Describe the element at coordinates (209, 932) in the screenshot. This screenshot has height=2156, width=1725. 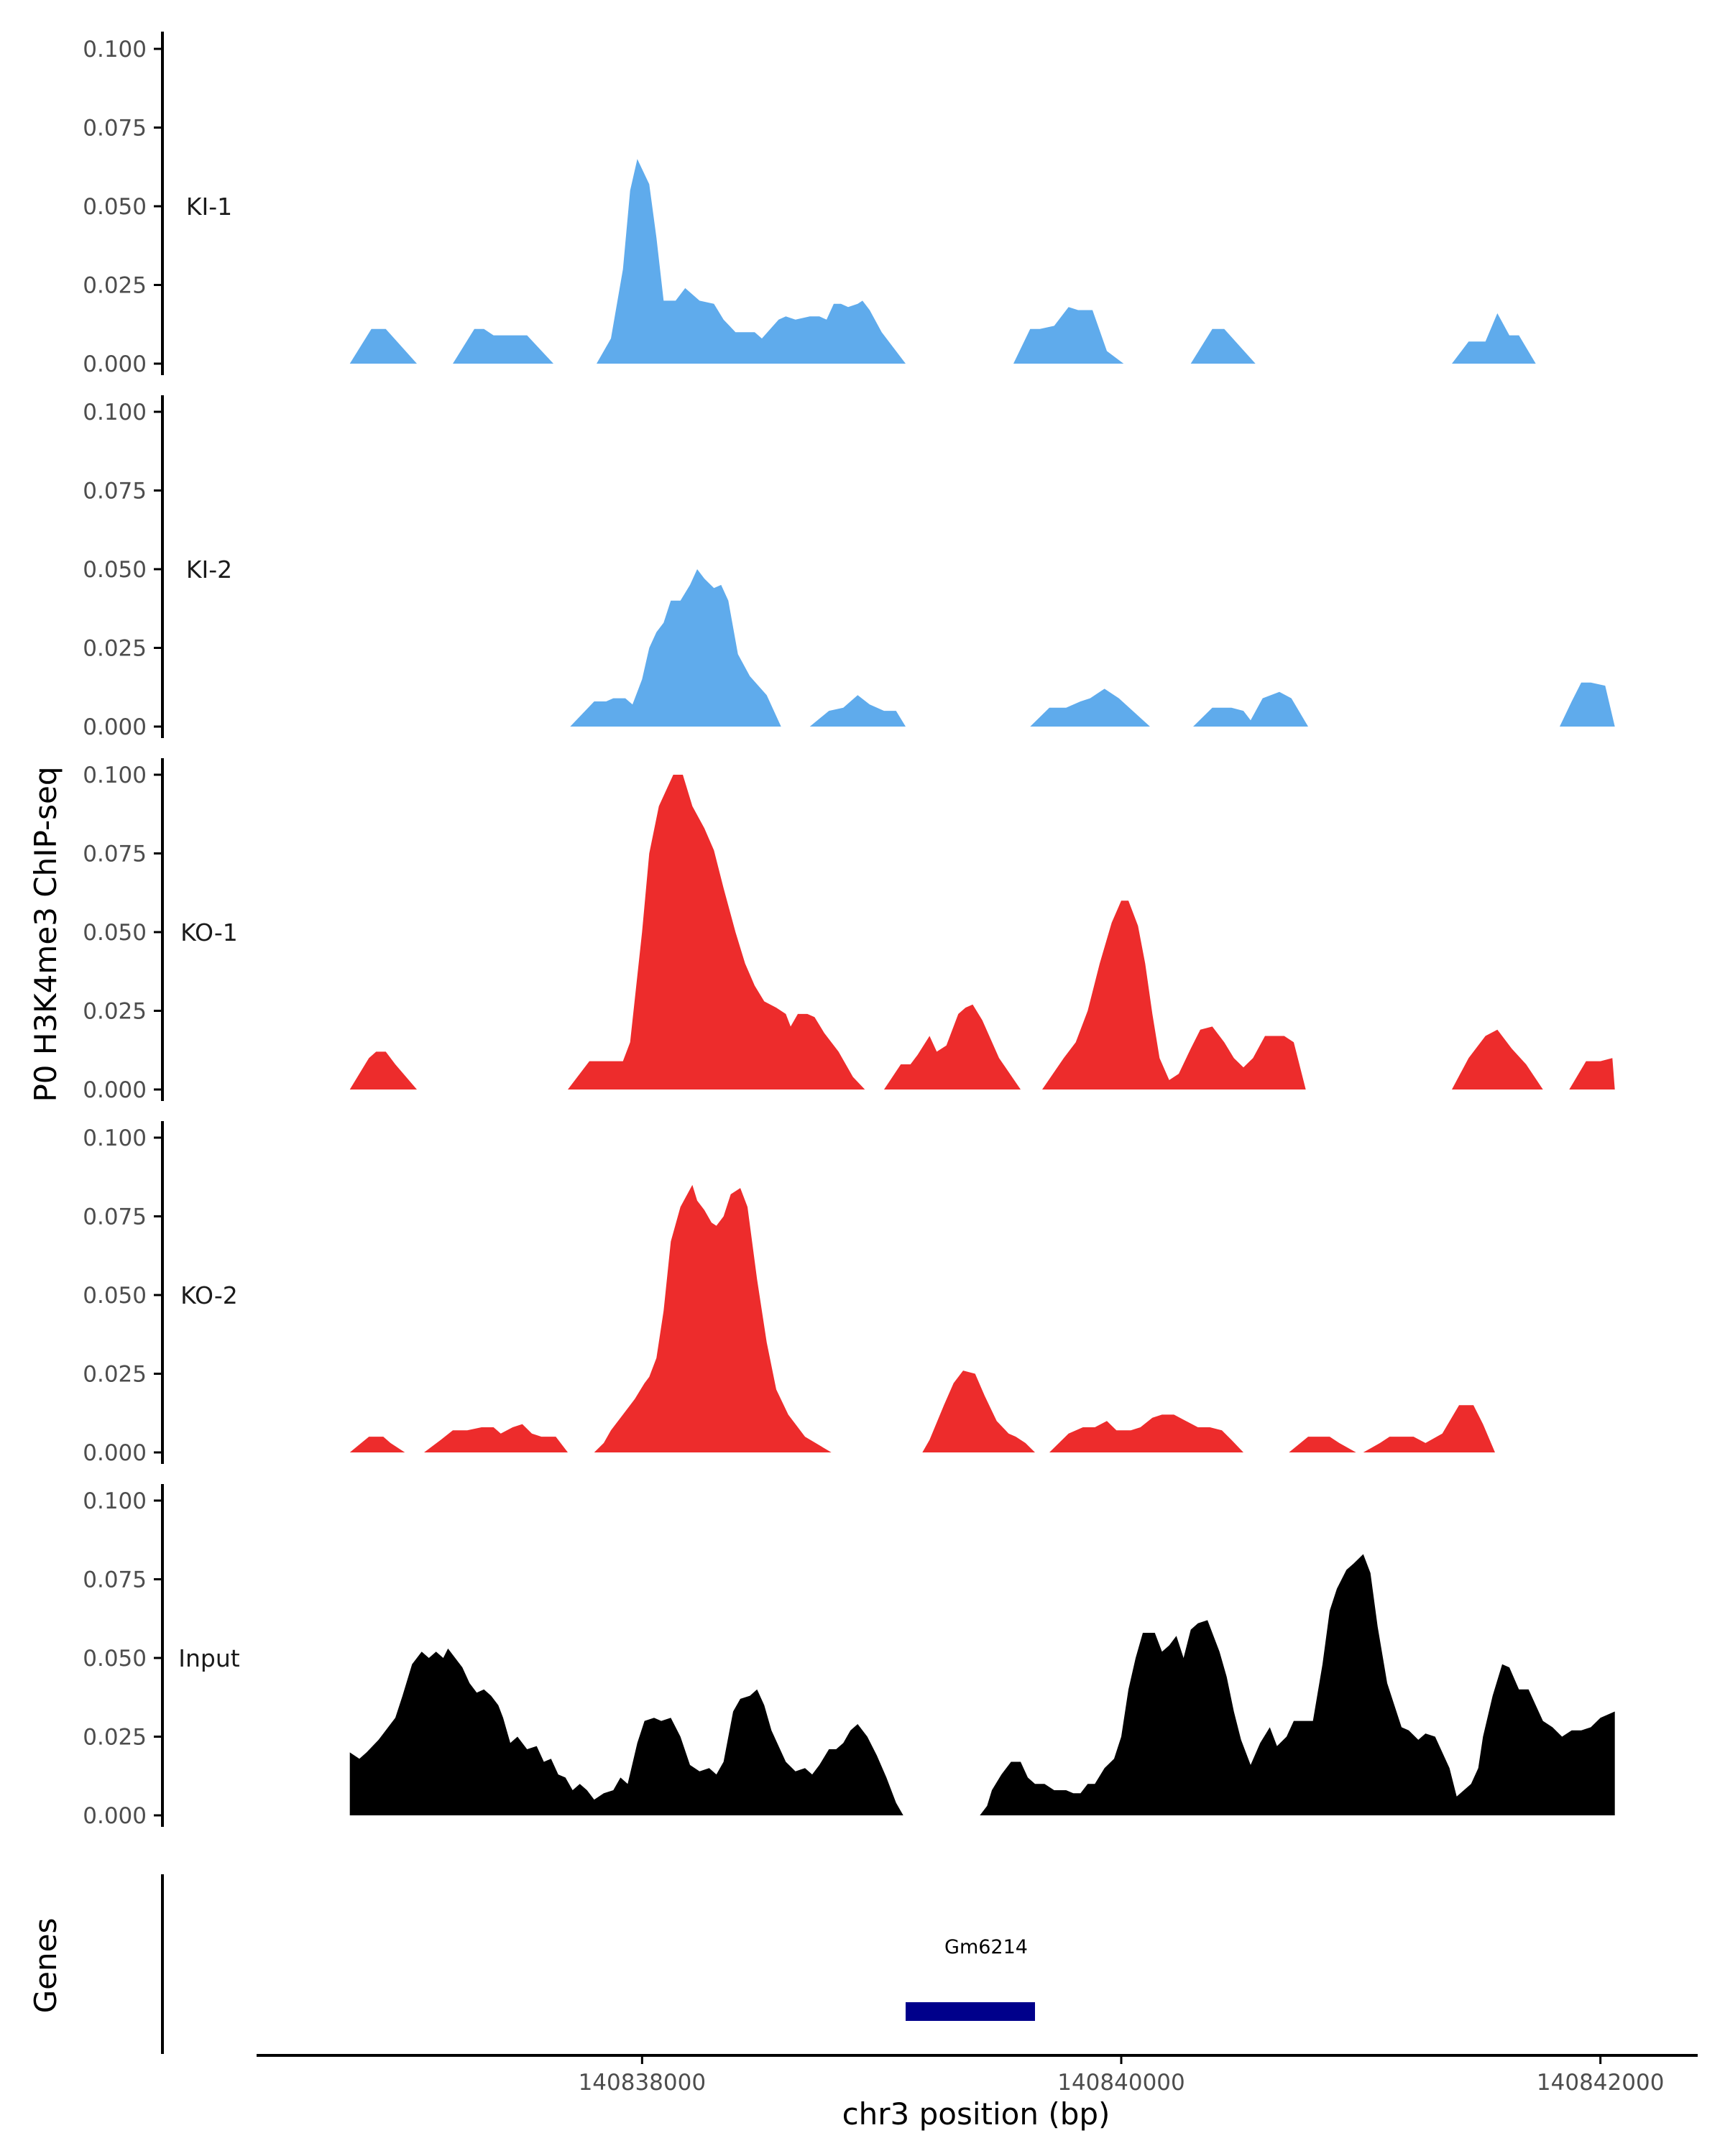
I see `track-label: KO-1` at that location.